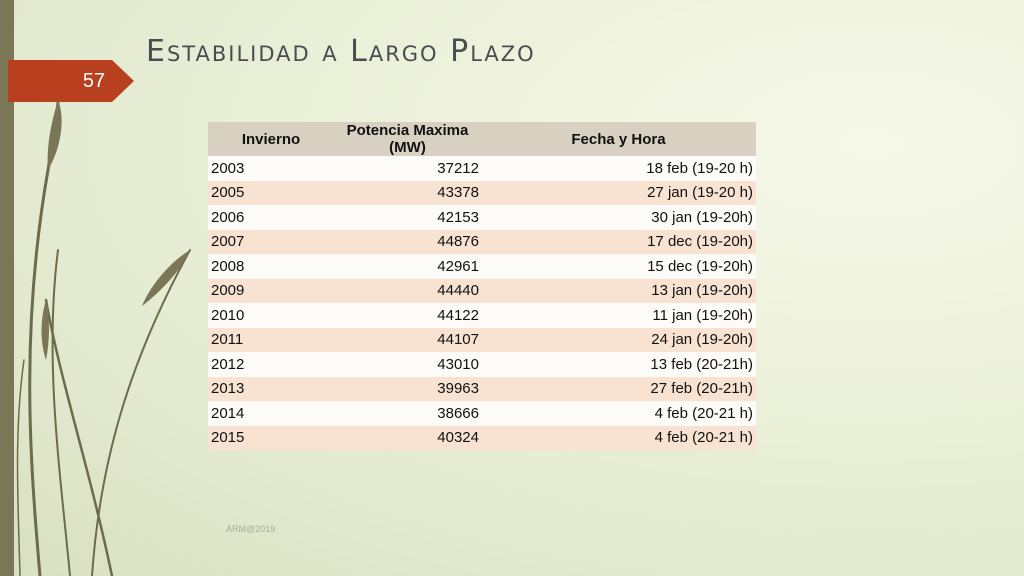  I want to click on cell-invierno: 2013, so click(271, 388).